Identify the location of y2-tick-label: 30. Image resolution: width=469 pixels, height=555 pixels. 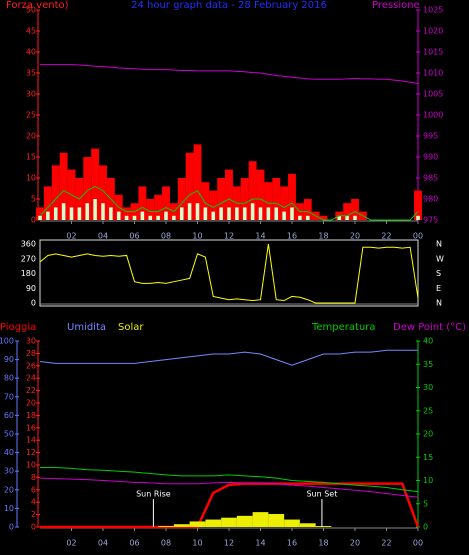
(428, 387).